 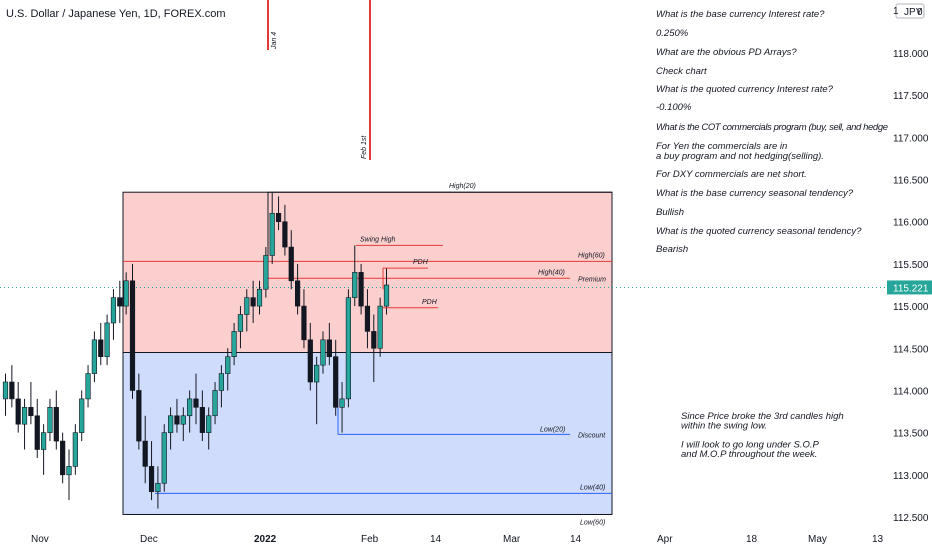 I want to click on marker-label: Swing High, so click(x=378, y=239).